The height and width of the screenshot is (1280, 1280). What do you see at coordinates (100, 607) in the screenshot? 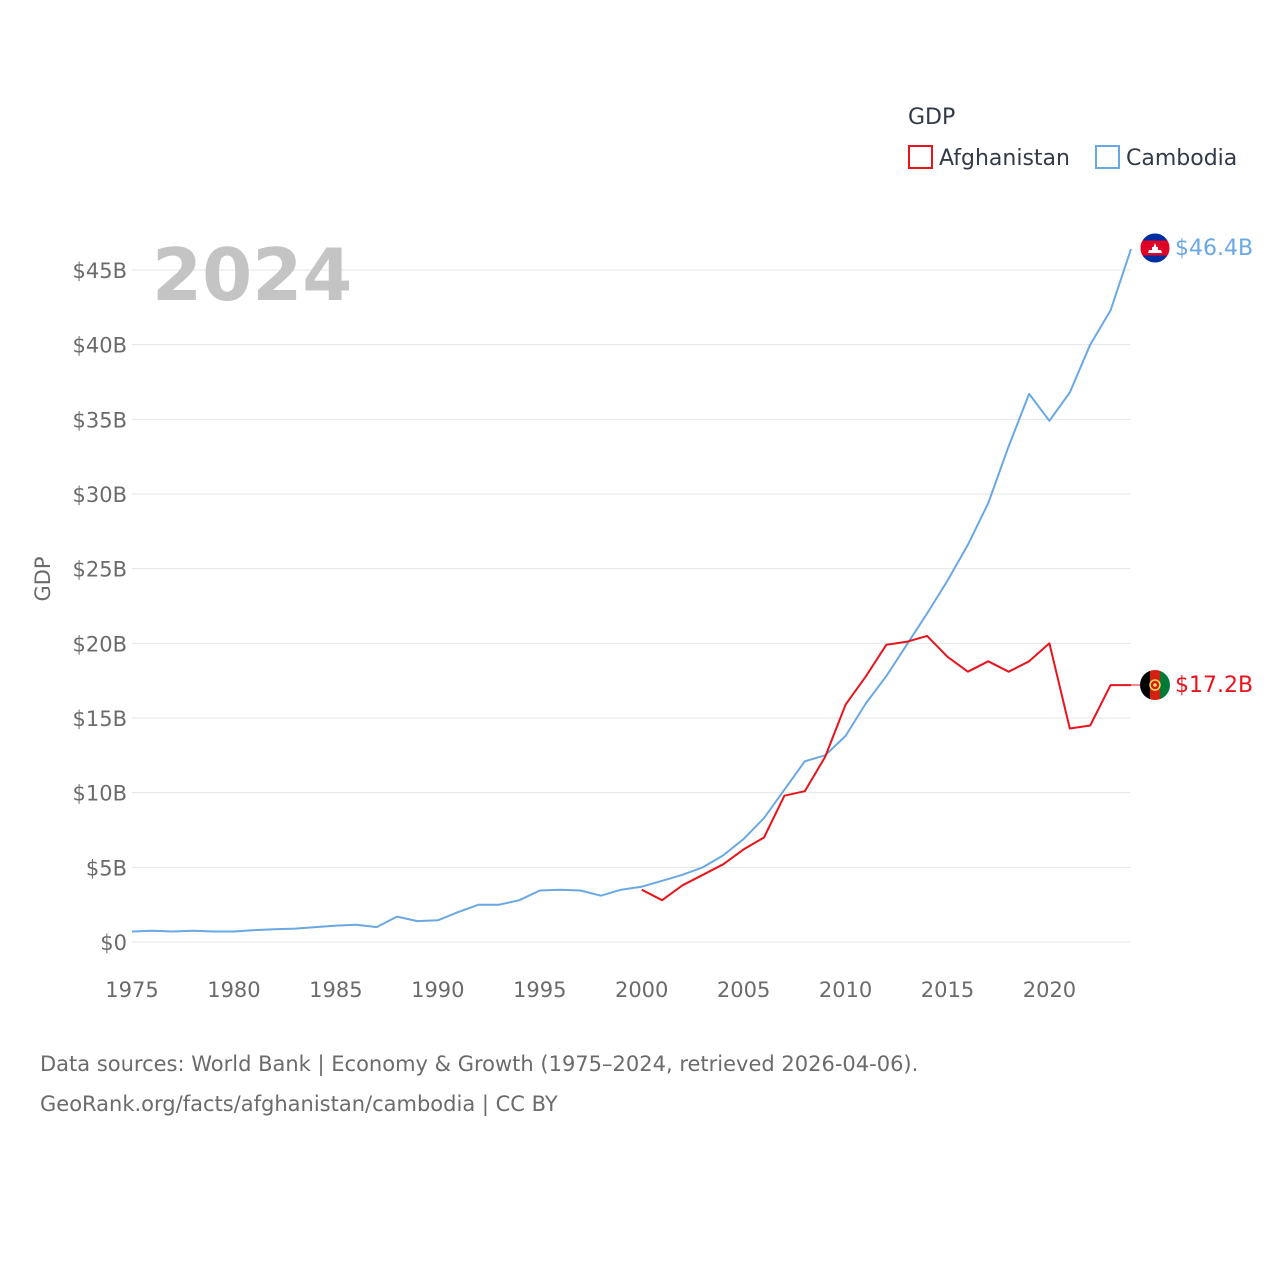
I see `y-axis-ticks: $0 $5B $10B $15B $20B $25B $30B $35B $40B $45B` at bounding box center [100, 607].